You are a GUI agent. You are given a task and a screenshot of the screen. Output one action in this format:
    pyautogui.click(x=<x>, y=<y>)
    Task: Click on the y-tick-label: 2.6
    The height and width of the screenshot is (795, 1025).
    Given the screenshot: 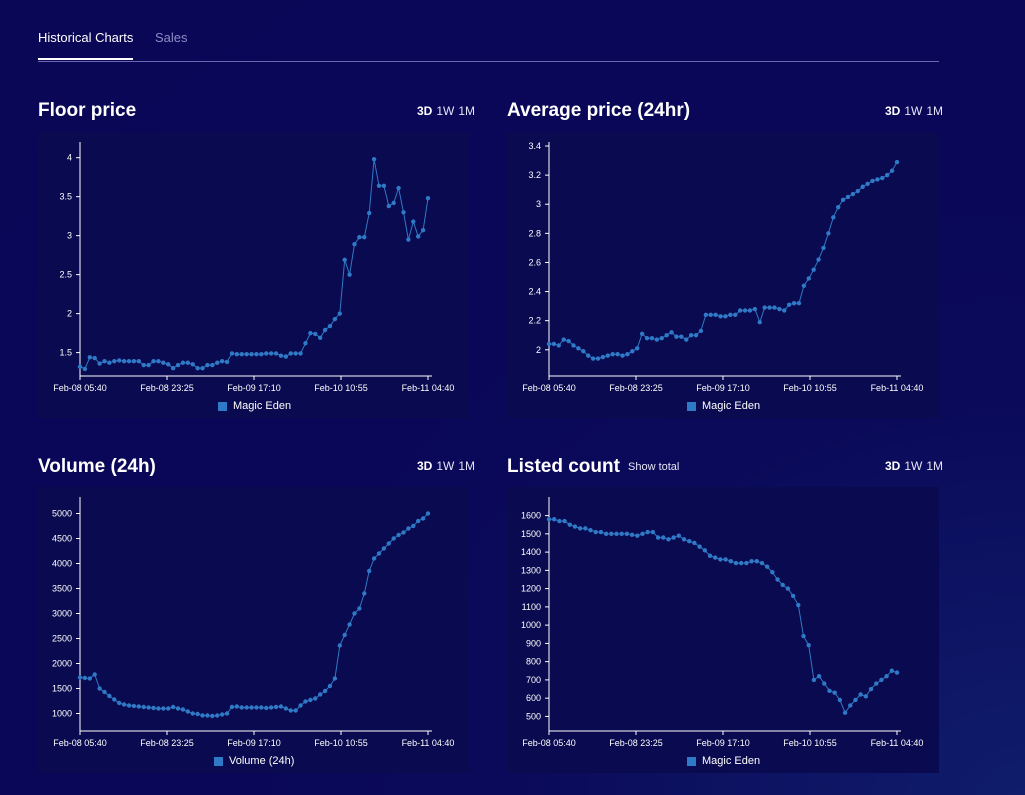 What is the action you would take?
    pyautogui.click(x=534, y=262)
    